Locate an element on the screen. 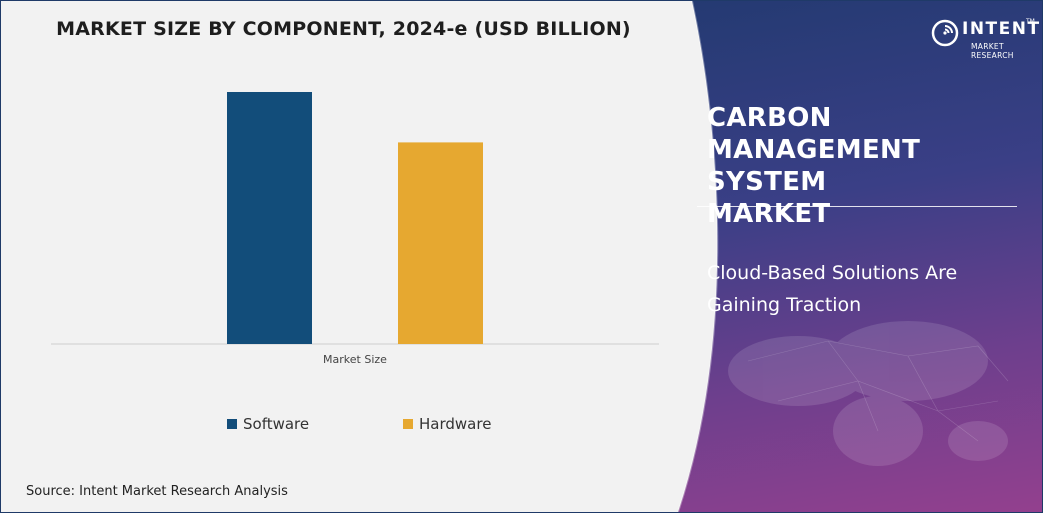 The image size is (1043, 513). title-divider is located at coordinates (857, 206).